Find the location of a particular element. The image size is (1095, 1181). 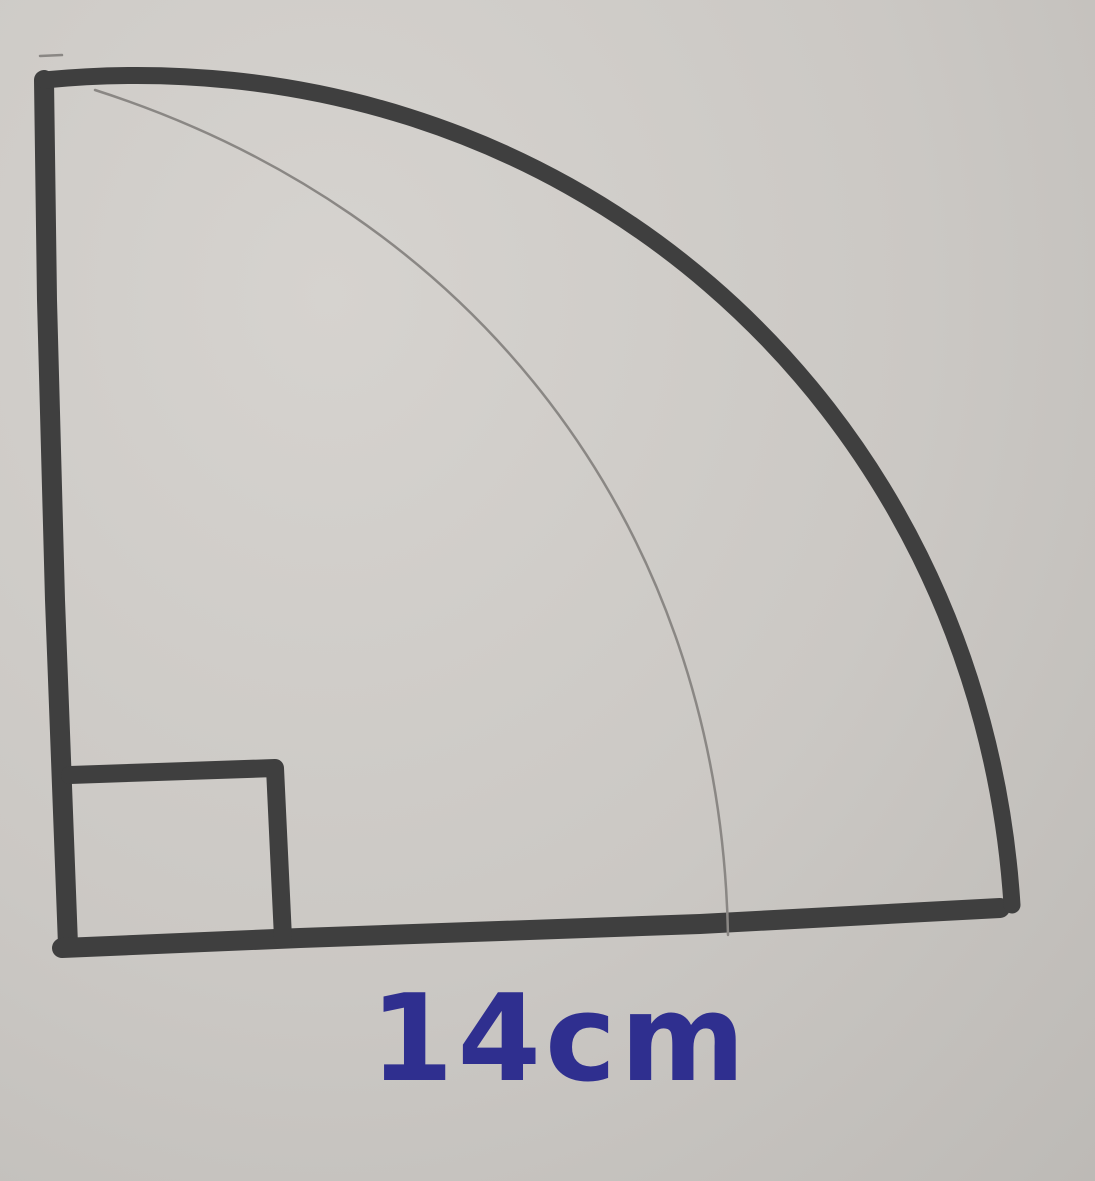

corner-mark is located at coordinates (51, 55).